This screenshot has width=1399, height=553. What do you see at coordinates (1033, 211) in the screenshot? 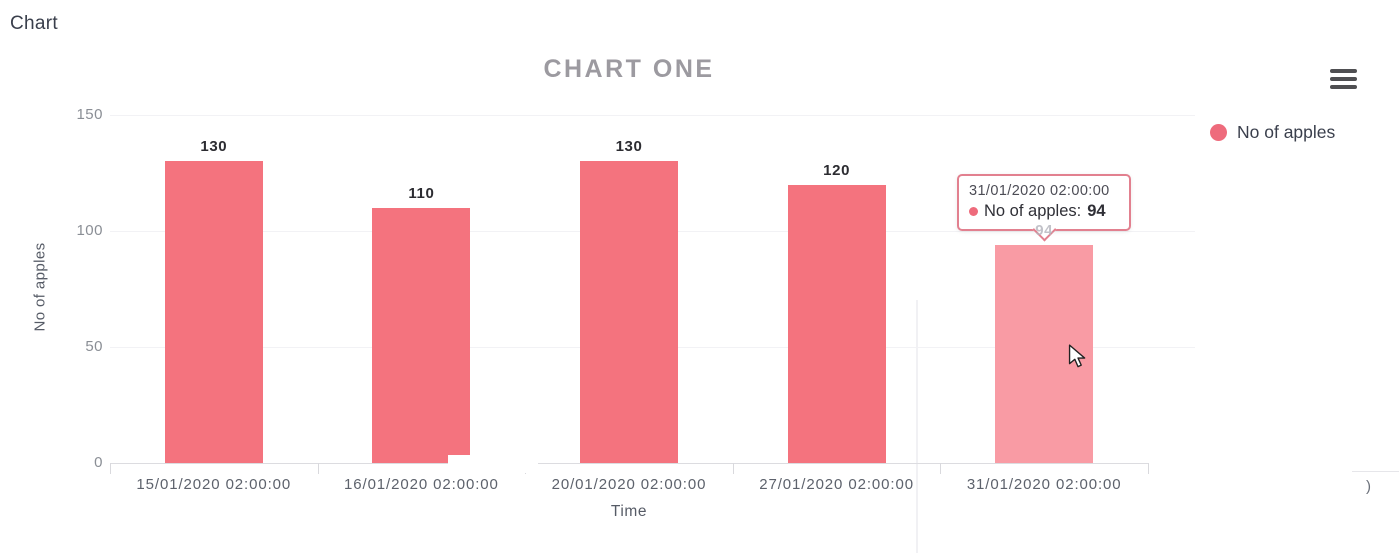
I see `tooltip-series-label: No of apples:` at bounding box center [1033, 211].